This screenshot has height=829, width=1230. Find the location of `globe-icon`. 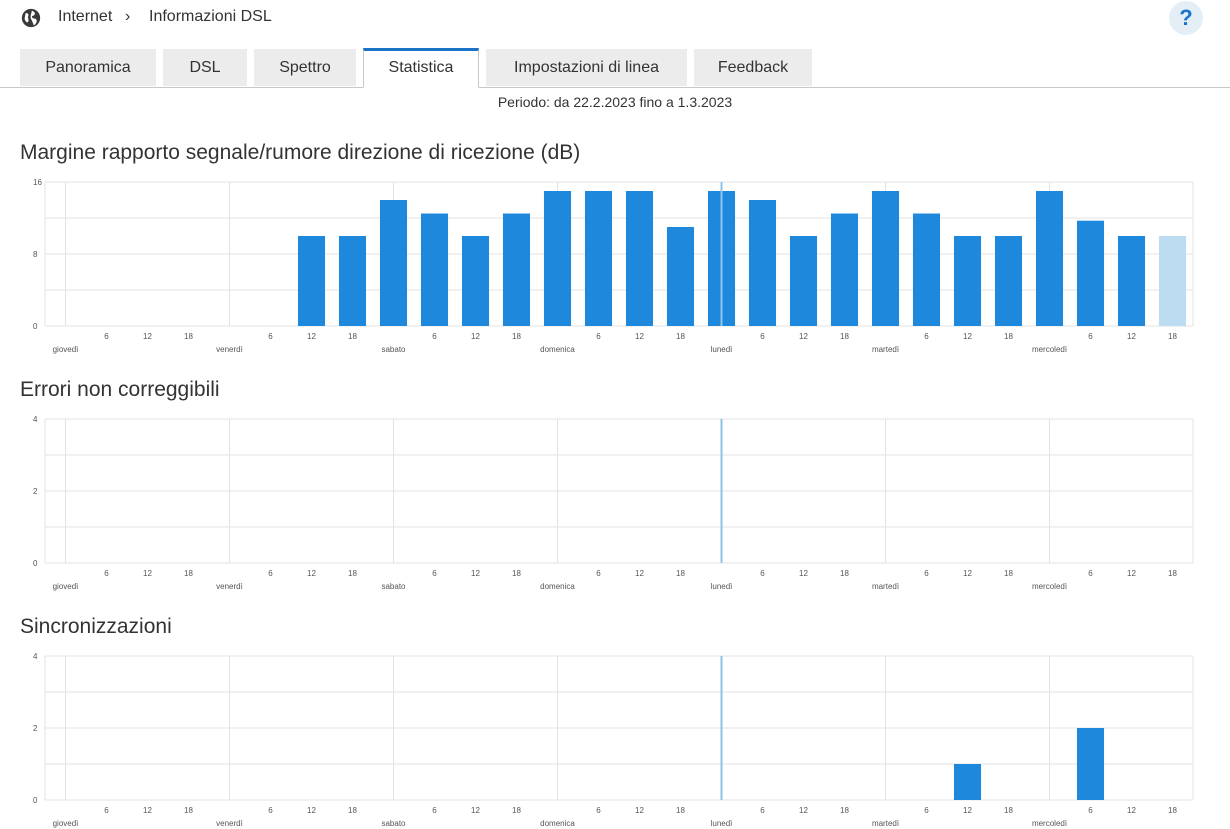

globe-icon is located at coordinates (31, 18).